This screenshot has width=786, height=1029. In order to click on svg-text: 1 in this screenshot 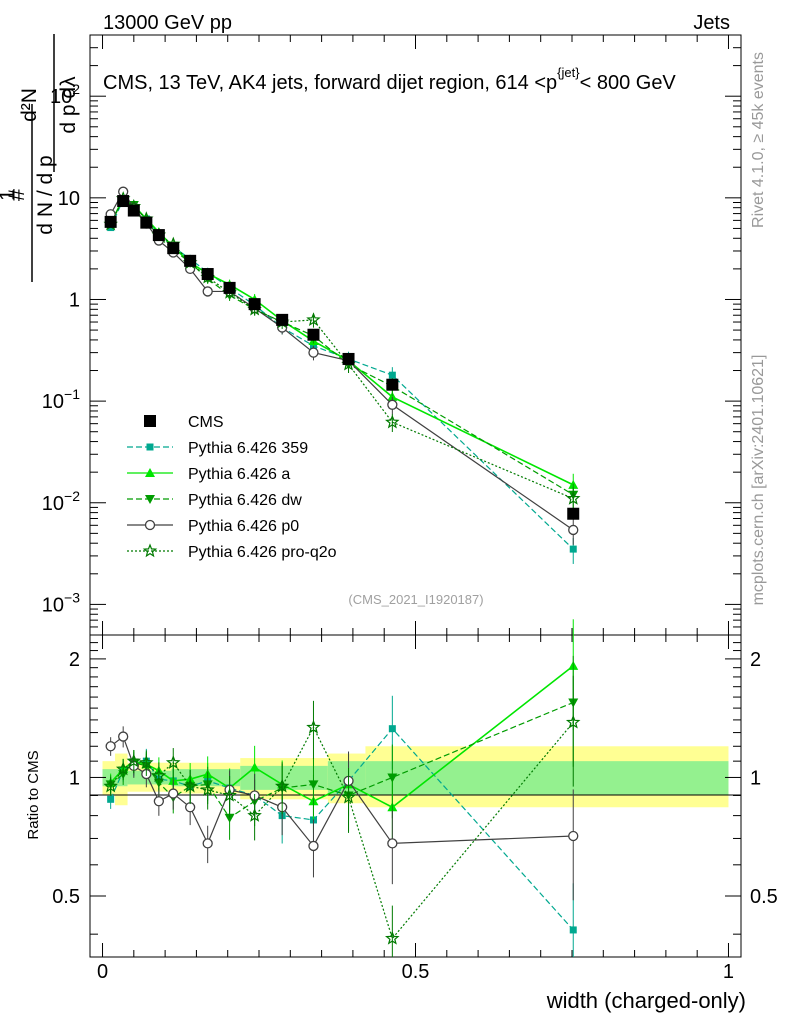, I will do `click(9, 195)`.